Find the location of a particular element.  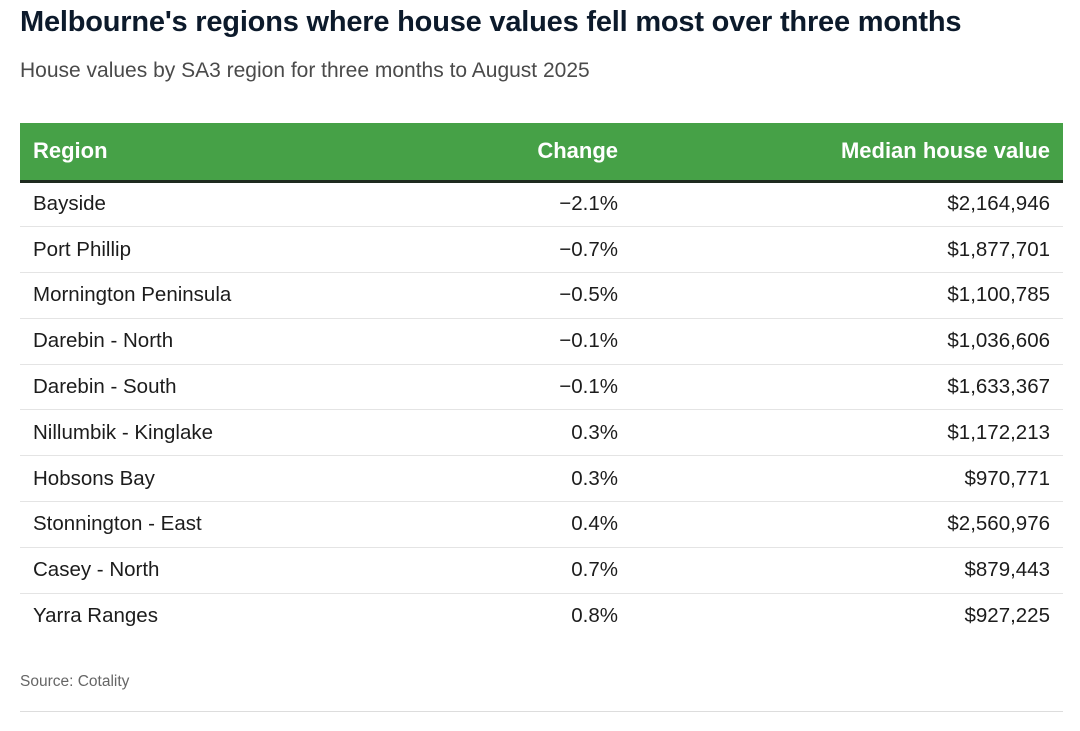

cell-region: Yarra Ranges is located at coordinates (95, 616).